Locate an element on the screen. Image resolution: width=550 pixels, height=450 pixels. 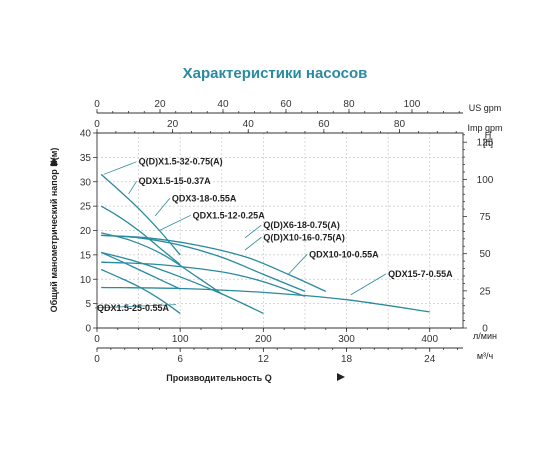
x-axis-imp-gpm-tick-label: 0 is located at coordinates (97, 124).